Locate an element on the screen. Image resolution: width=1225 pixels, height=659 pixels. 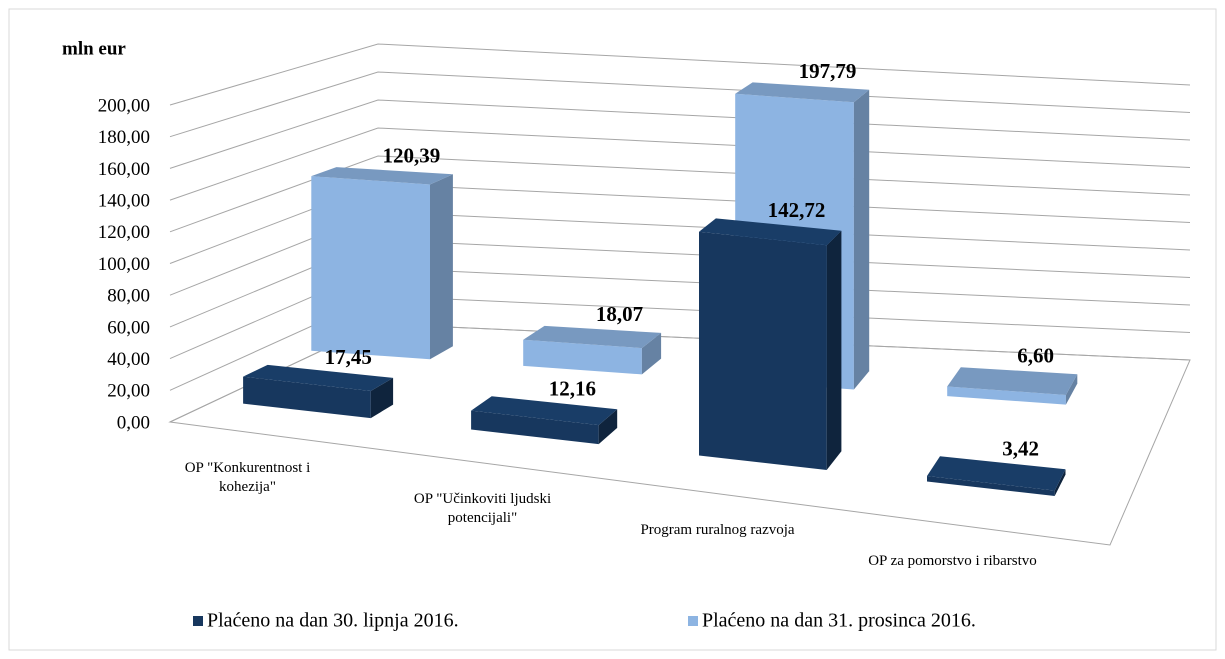
x-tick-label: OP "Konkurentnost i kohezija" is located at coordinates (247, 478).